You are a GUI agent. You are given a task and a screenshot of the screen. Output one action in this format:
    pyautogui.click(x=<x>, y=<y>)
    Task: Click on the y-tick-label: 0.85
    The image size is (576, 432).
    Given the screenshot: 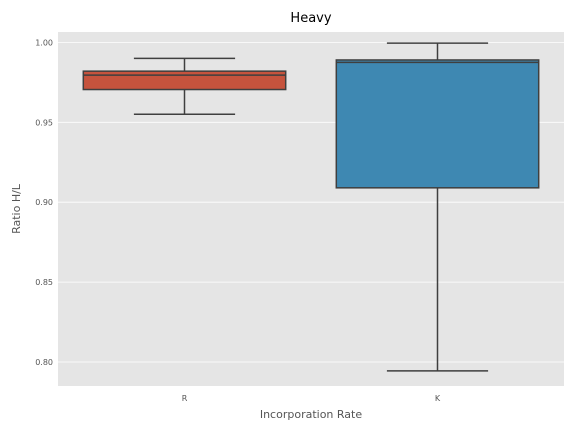 What is the action you would take?
    pyautogui.click(x=44, y=282)
    